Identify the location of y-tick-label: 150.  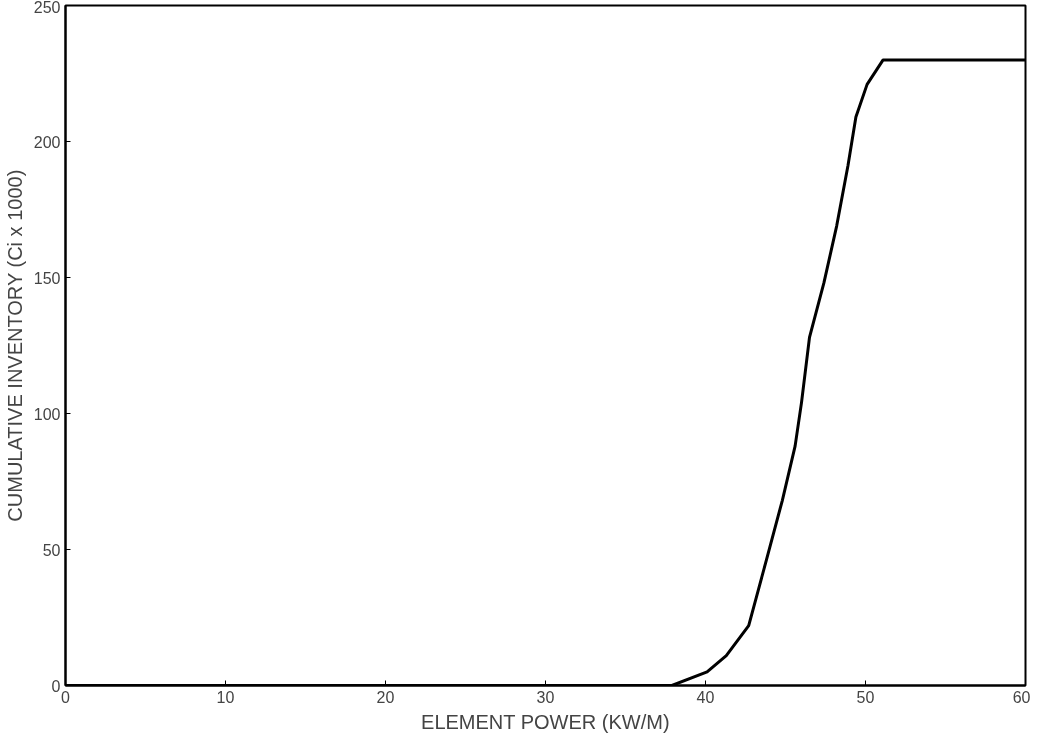
(47, 278).